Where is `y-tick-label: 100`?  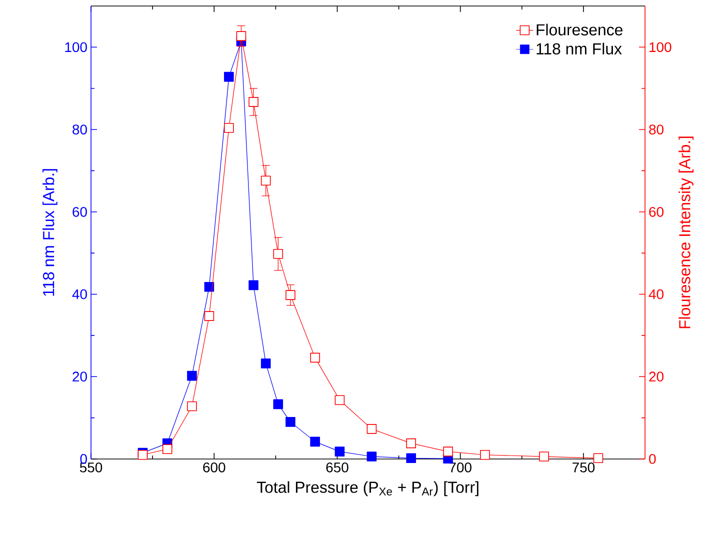
y-tick-label: 100 is located at coordinates (76, 47).